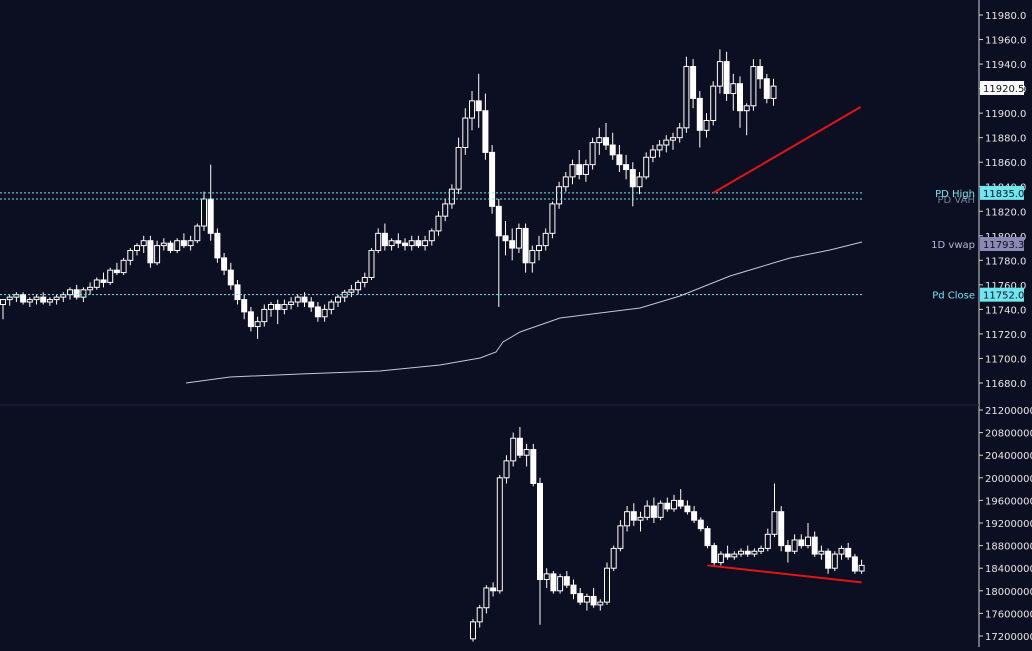  I want to click on indicator-trendline, so click(784, 574).